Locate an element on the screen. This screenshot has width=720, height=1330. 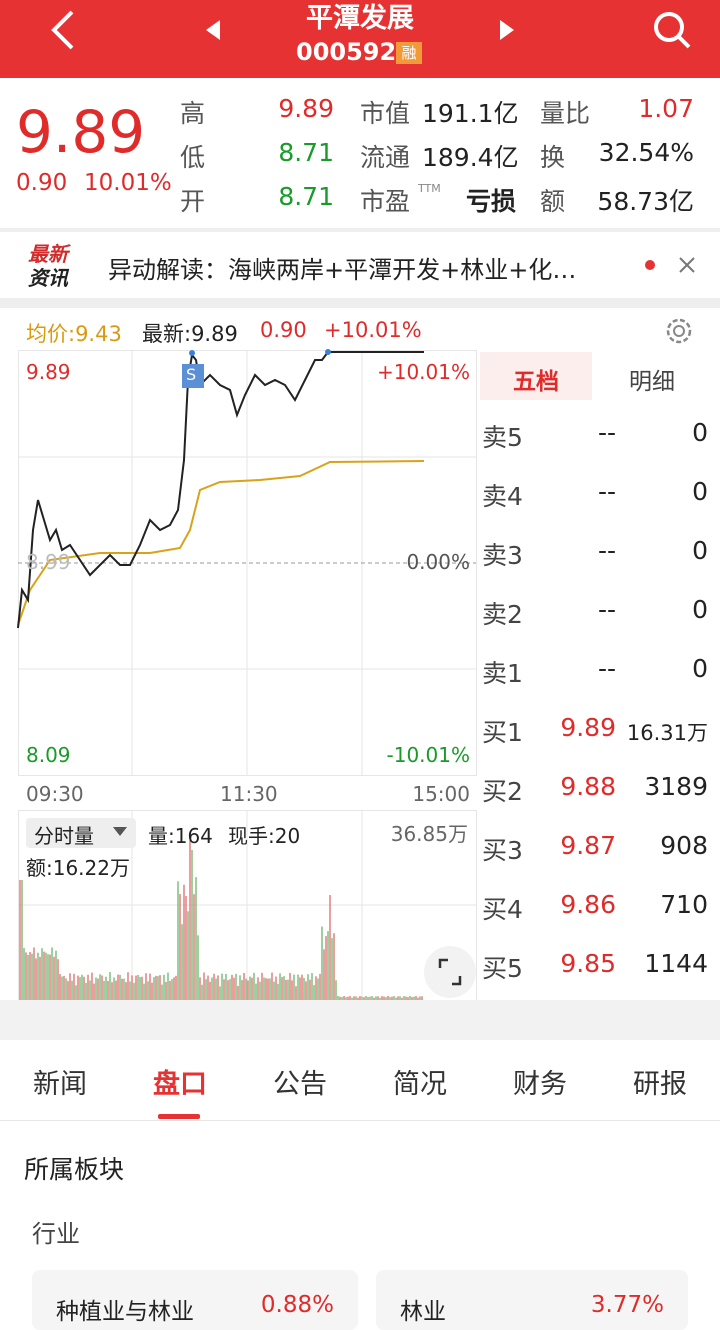
stat-label: 换 is located at coordinates (553, 157).